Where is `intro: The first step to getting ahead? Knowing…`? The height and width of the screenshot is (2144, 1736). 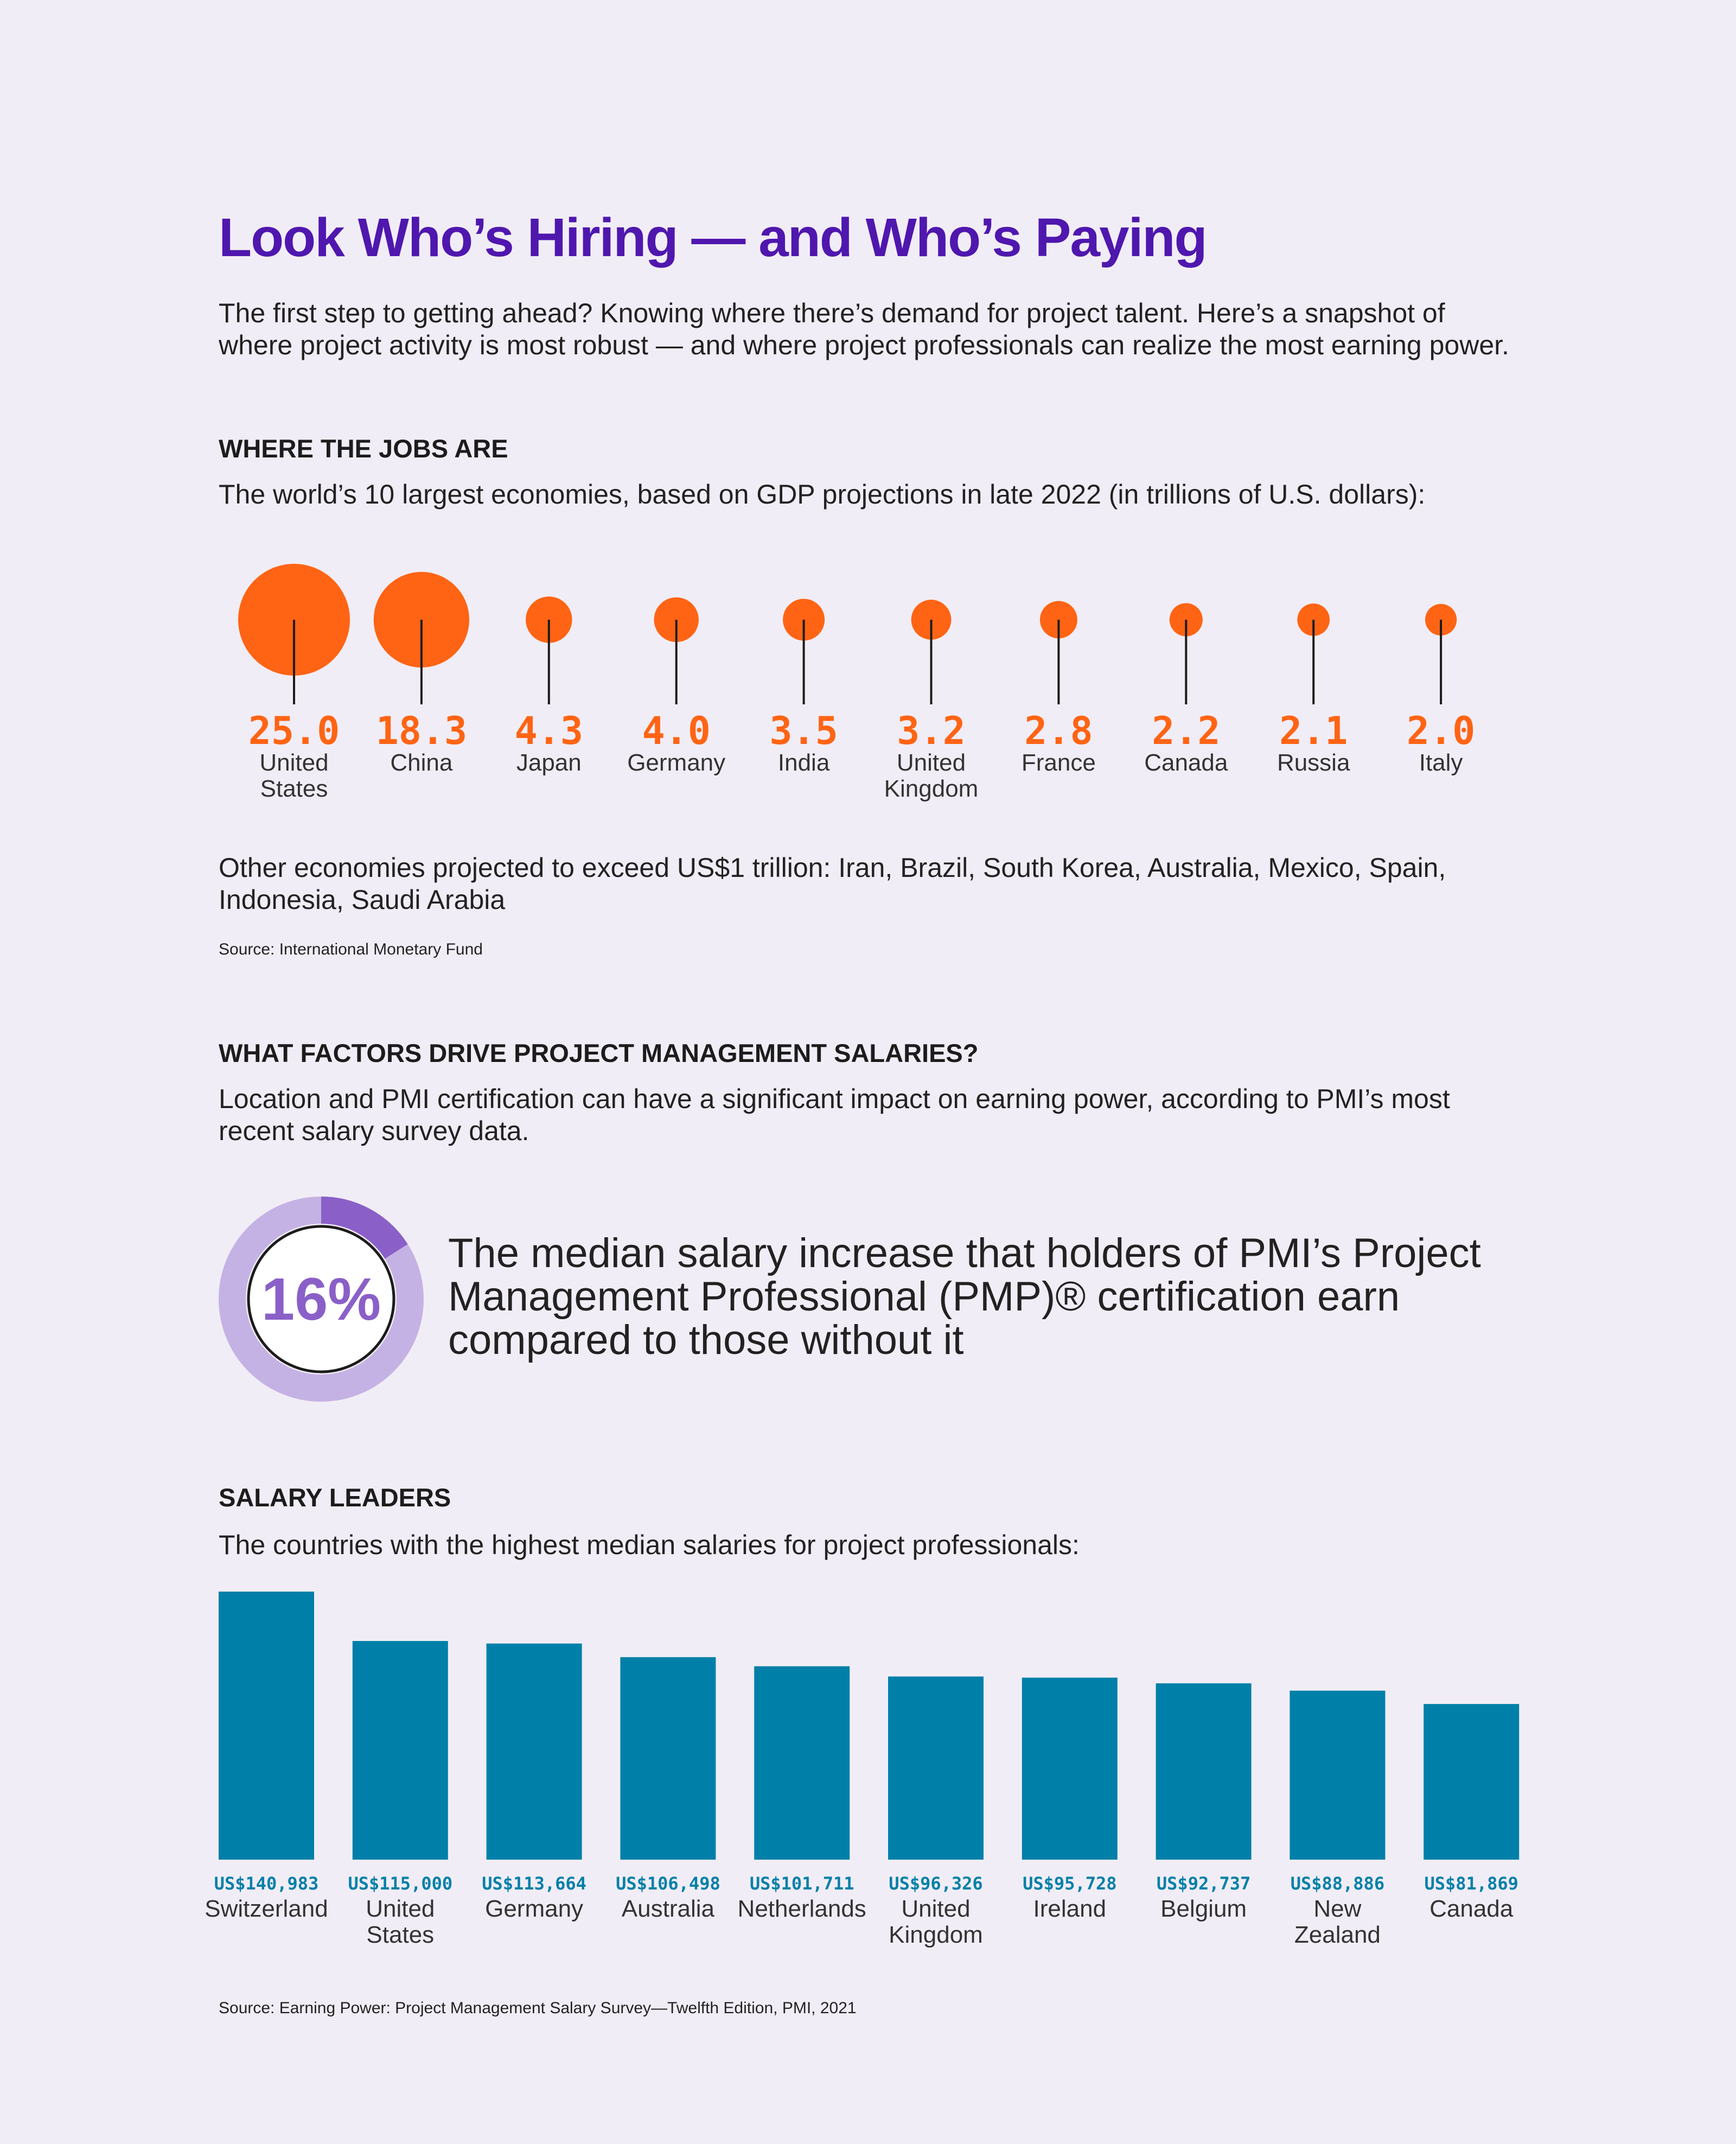 intro: The first step to getting ahead? Knowing… is located at coordinates (864, 329).